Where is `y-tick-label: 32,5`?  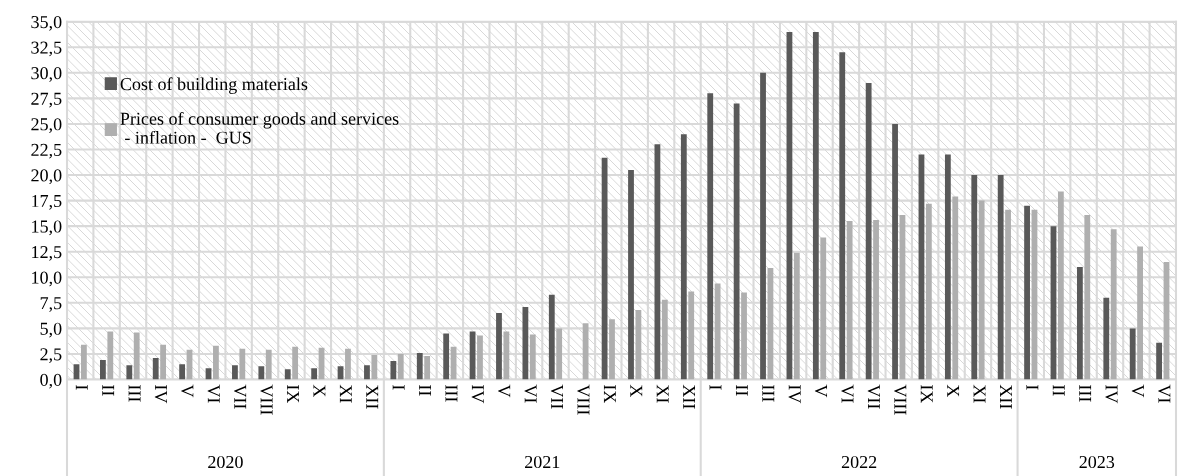 y-tick-label: 32,5 is located at coordinates (46, 49).